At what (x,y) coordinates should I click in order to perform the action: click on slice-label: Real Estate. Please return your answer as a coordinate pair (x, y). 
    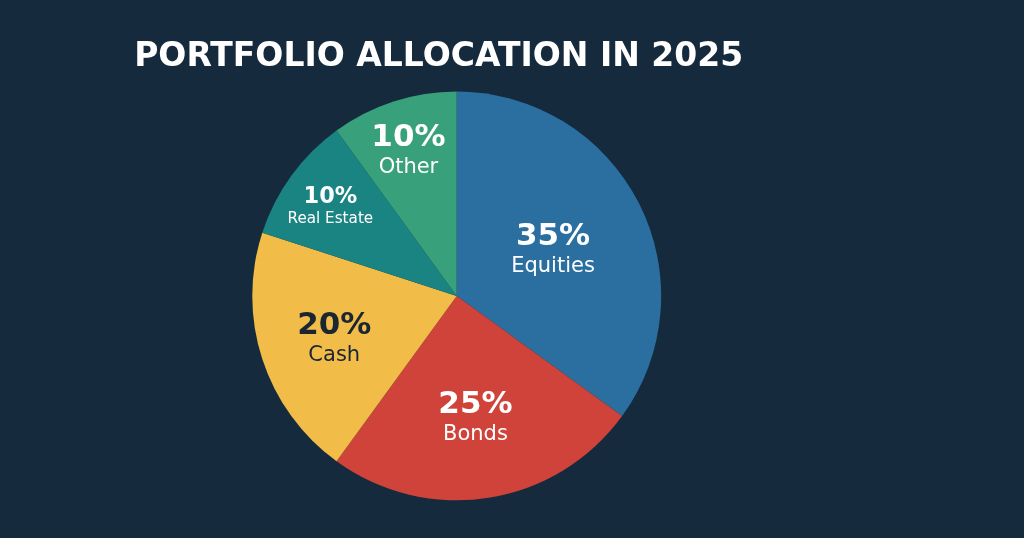
    Looking at the image, I should click on (330, 217).